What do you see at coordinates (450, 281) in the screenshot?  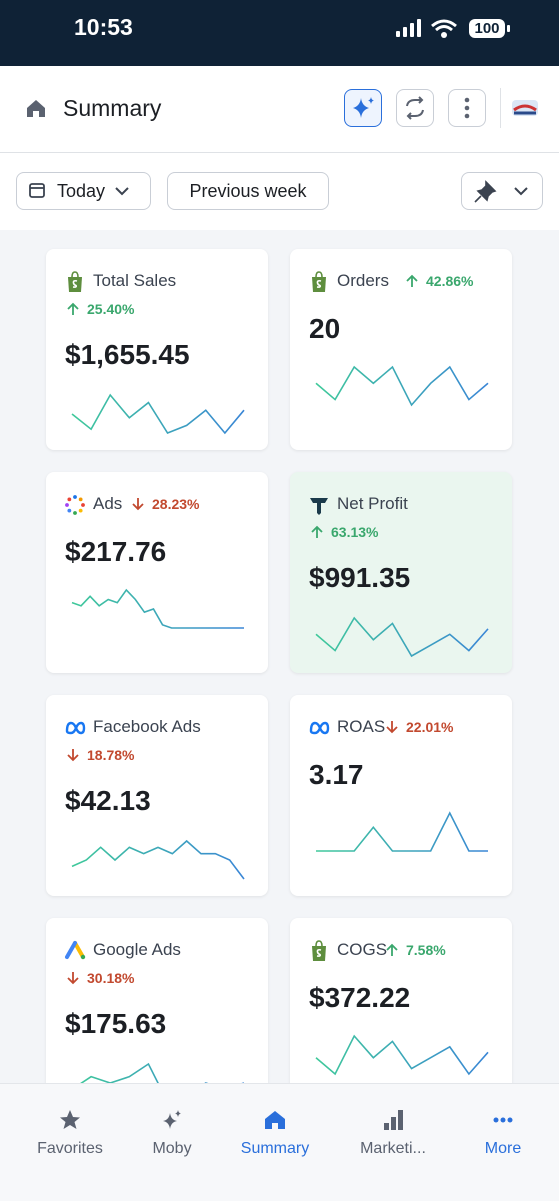 I see `change-value: 42.86%` at bounding box center [450, 281].